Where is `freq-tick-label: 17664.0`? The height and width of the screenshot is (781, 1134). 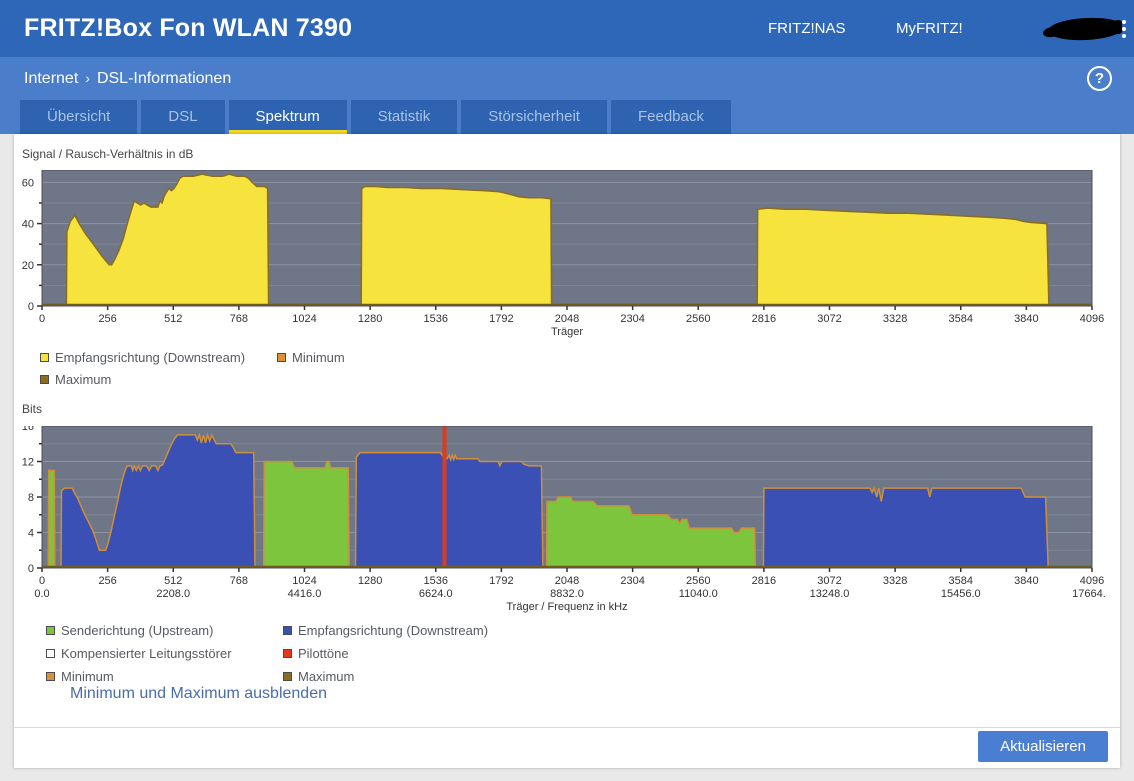 freq-tick-label: 17664.0 is located at coordinates (1089, 594).